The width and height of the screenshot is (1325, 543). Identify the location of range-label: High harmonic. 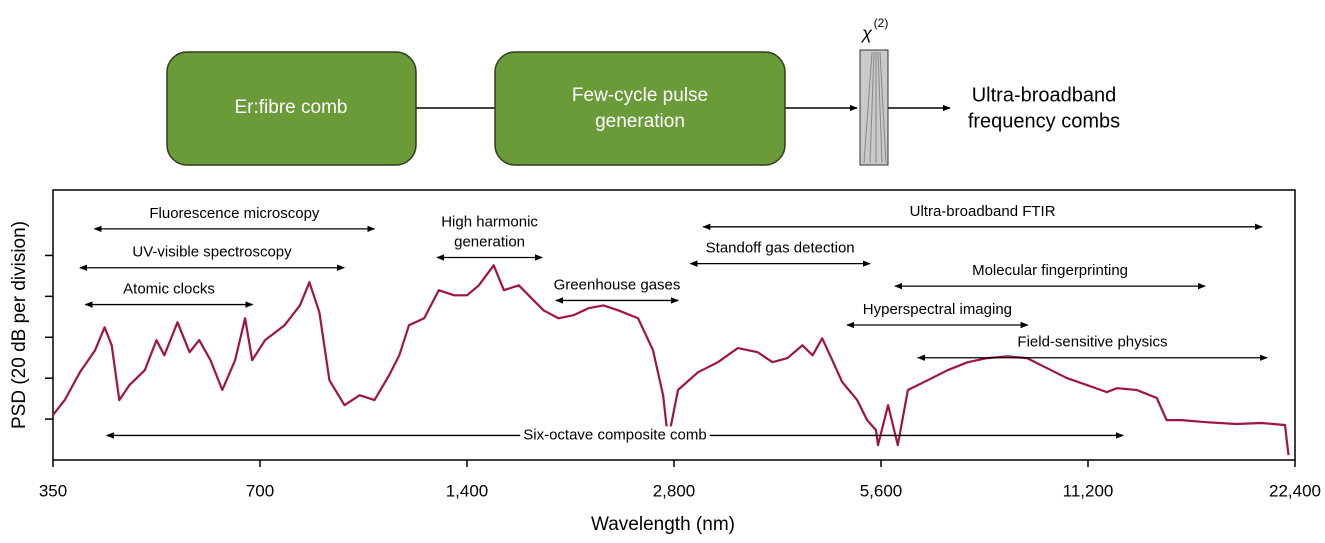
(489, 221).